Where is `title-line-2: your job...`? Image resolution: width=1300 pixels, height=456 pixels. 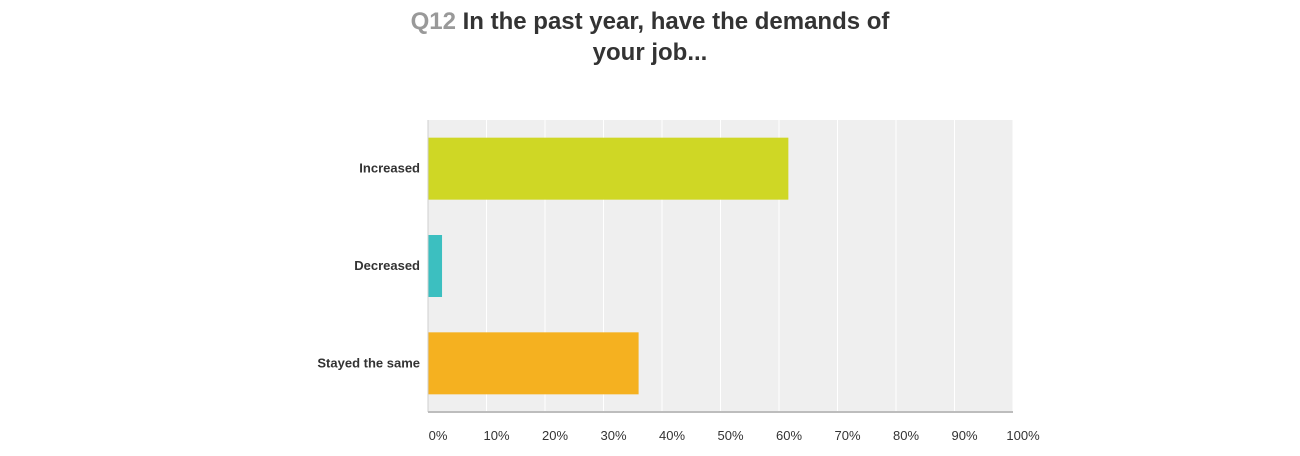 title-line-2: your job... is located at coordinates (650, 52).